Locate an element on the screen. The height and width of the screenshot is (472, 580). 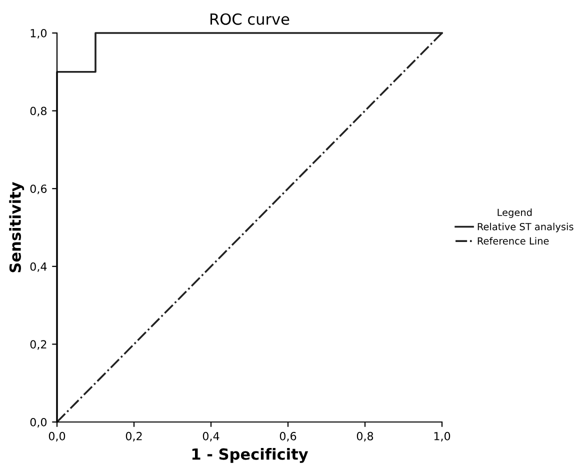
y-tick-label: 0,8 is located at coordinates (38, 111).